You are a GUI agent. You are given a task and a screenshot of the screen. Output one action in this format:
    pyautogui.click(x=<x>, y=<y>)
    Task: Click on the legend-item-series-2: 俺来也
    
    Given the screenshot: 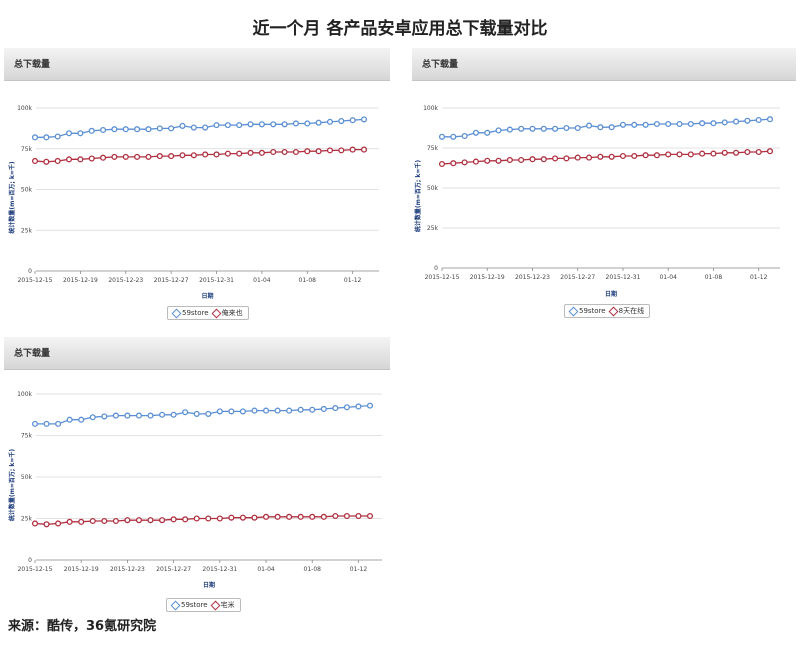 What is the action you would take?
    pyautogui.click(x=227, y=313)
    